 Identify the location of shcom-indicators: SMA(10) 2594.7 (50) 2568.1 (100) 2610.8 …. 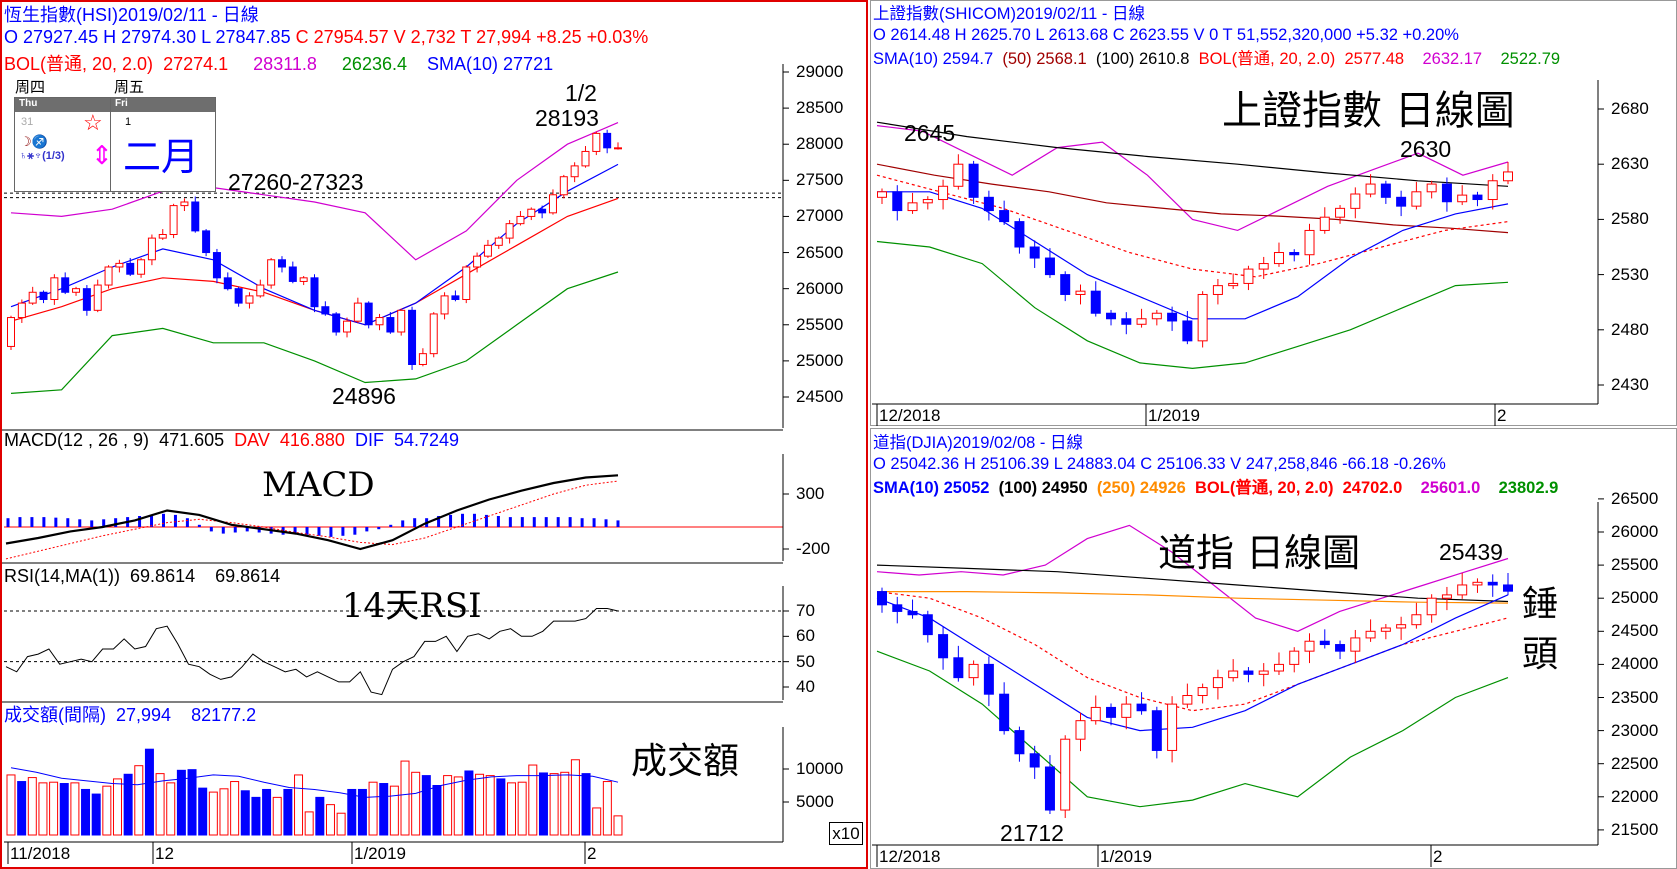
(1216, 59).